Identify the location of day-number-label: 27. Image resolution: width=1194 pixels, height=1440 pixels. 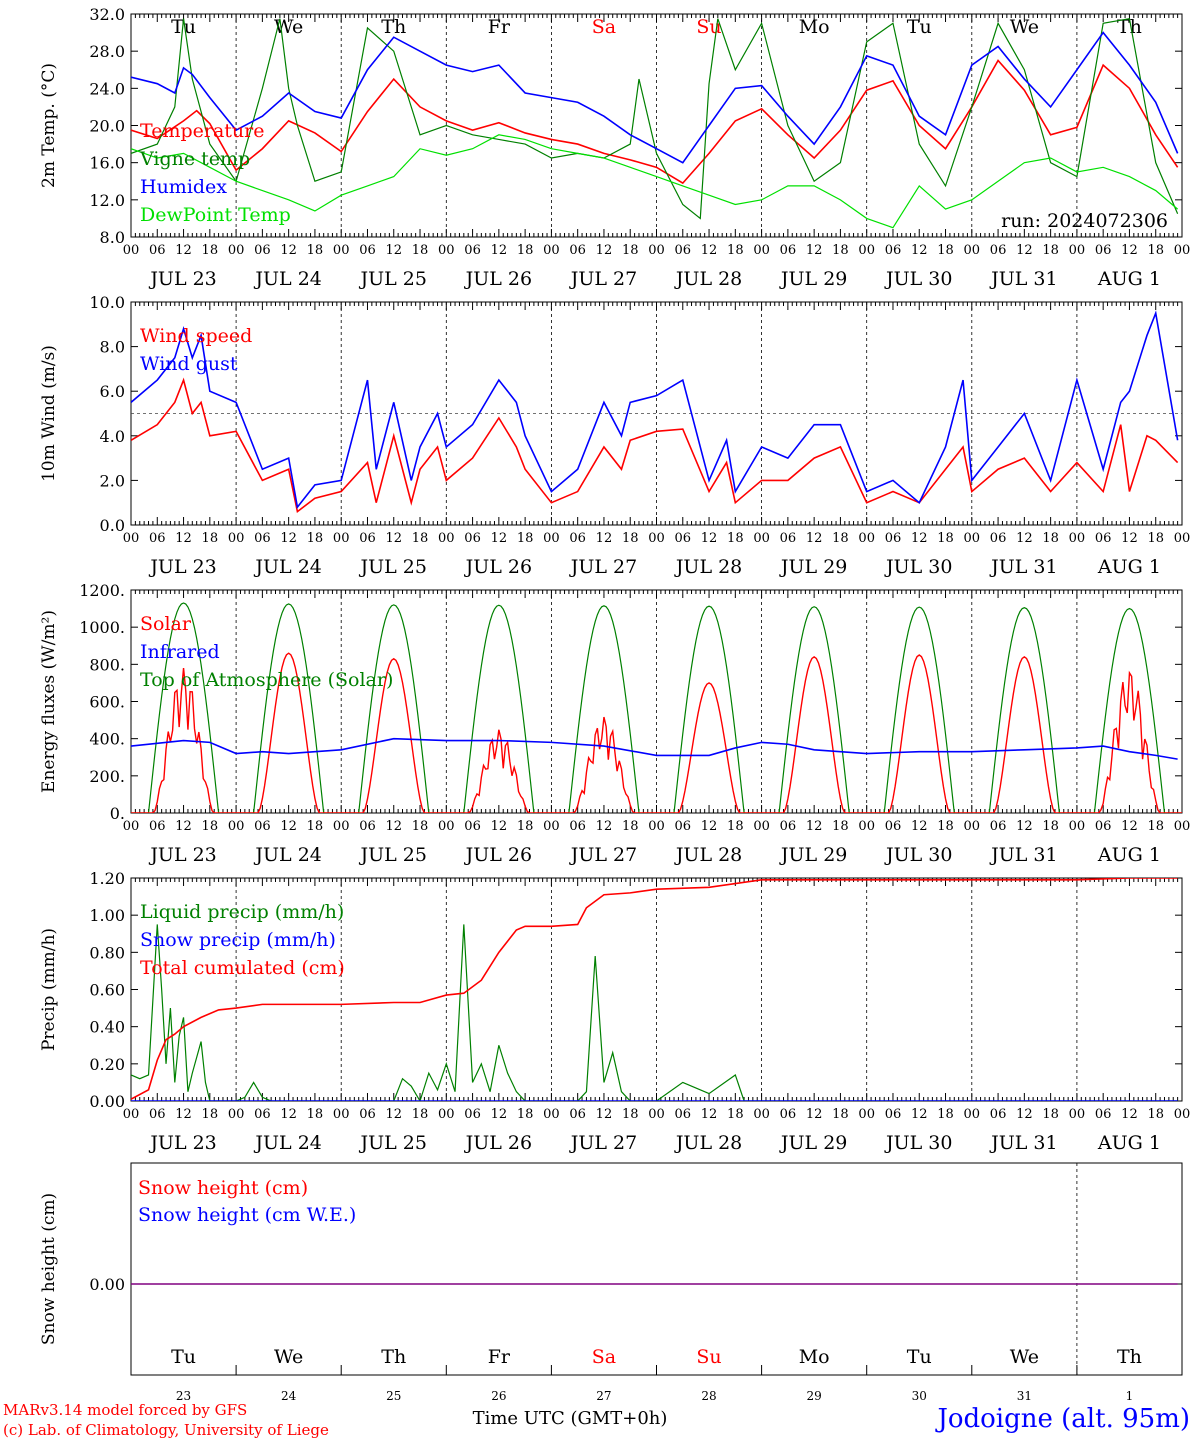
(603, 1396).